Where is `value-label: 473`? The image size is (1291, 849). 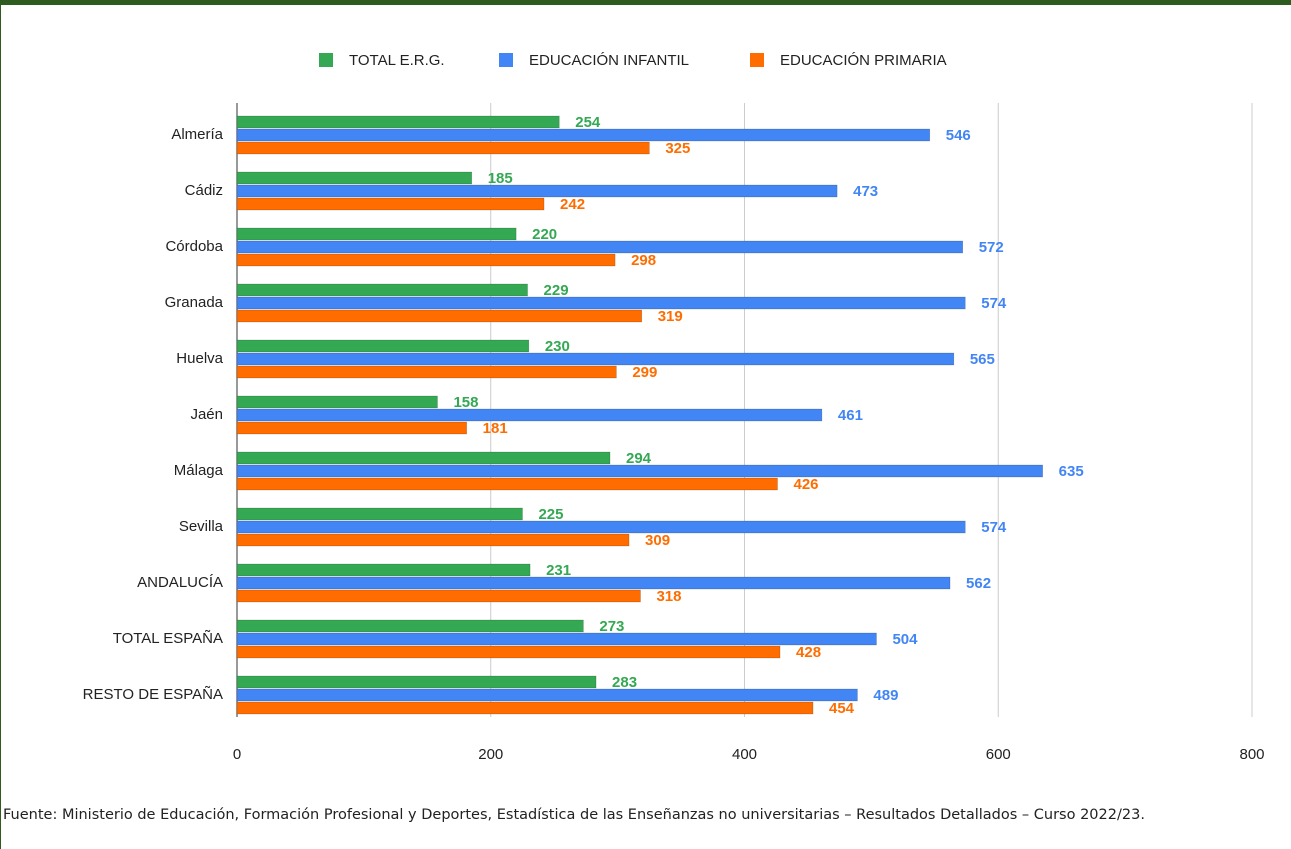 value-label: 473 is located at coordinates (865, 191).